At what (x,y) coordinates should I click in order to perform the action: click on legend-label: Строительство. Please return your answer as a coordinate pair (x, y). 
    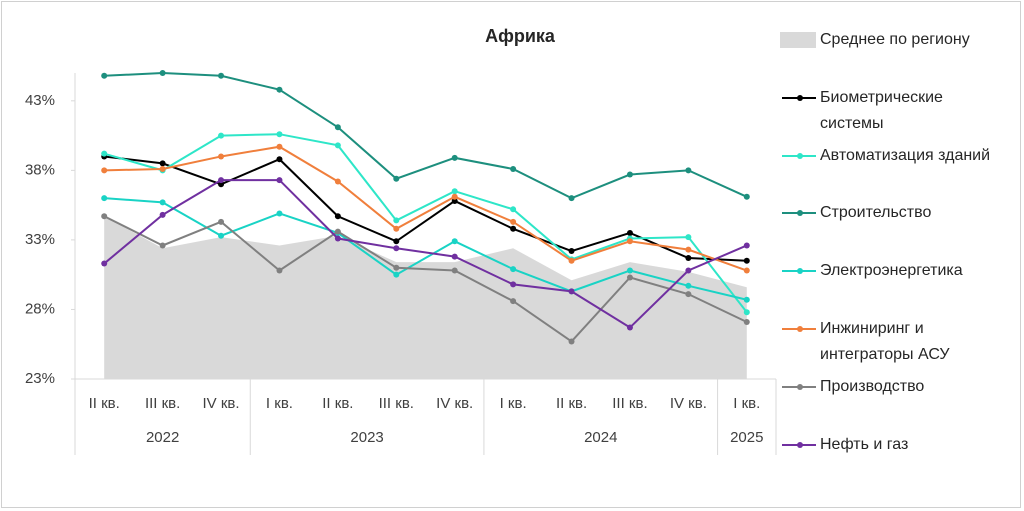
    Looking at the image, I should click on (876, 213).